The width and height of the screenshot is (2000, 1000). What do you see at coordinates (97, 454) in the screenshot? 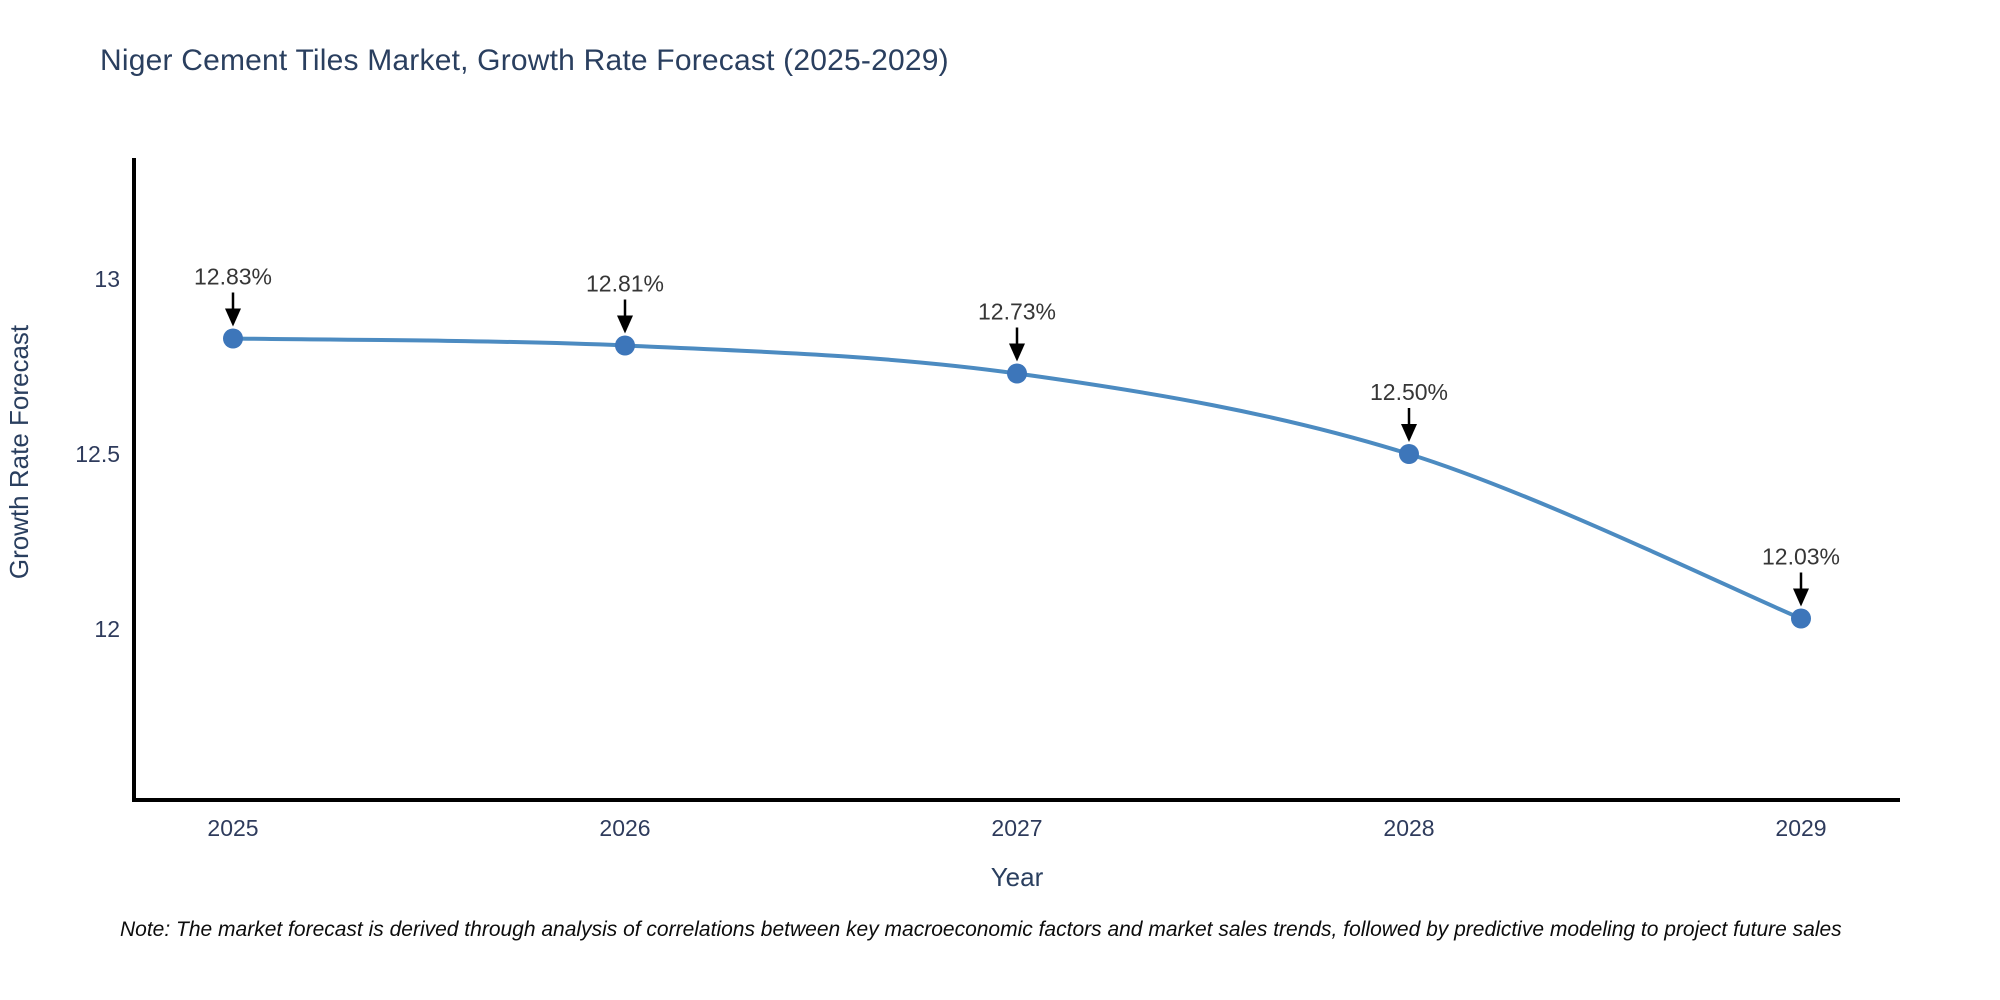
I see `y-tick-label: 12.5` at bounding box center [97, 454].